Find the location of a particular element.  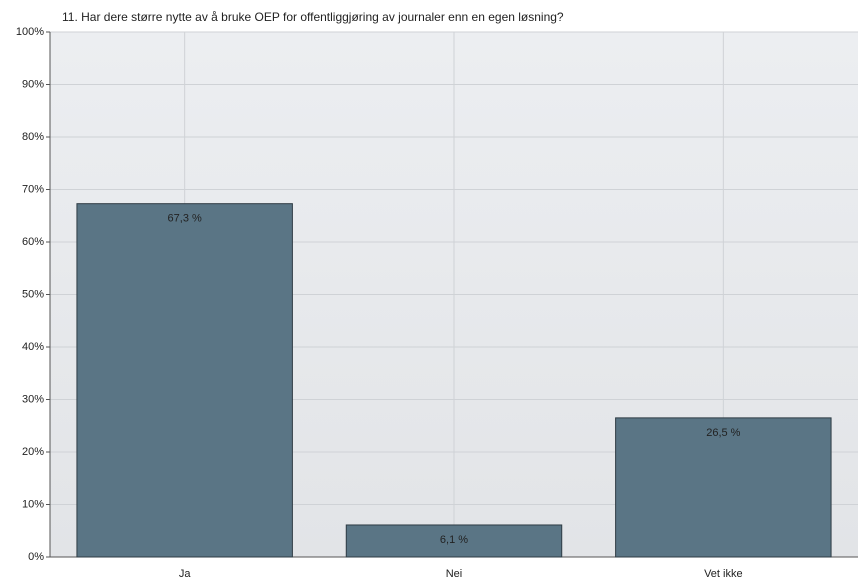

y-tick-label: 50% is located at coordinates (33, 294).